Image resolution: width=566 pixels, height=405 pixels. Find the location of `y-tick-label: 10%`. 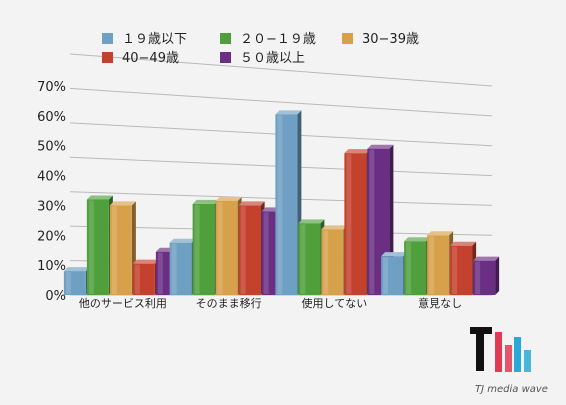

y-tick-label: 10% is located at coordinates (51, 266).